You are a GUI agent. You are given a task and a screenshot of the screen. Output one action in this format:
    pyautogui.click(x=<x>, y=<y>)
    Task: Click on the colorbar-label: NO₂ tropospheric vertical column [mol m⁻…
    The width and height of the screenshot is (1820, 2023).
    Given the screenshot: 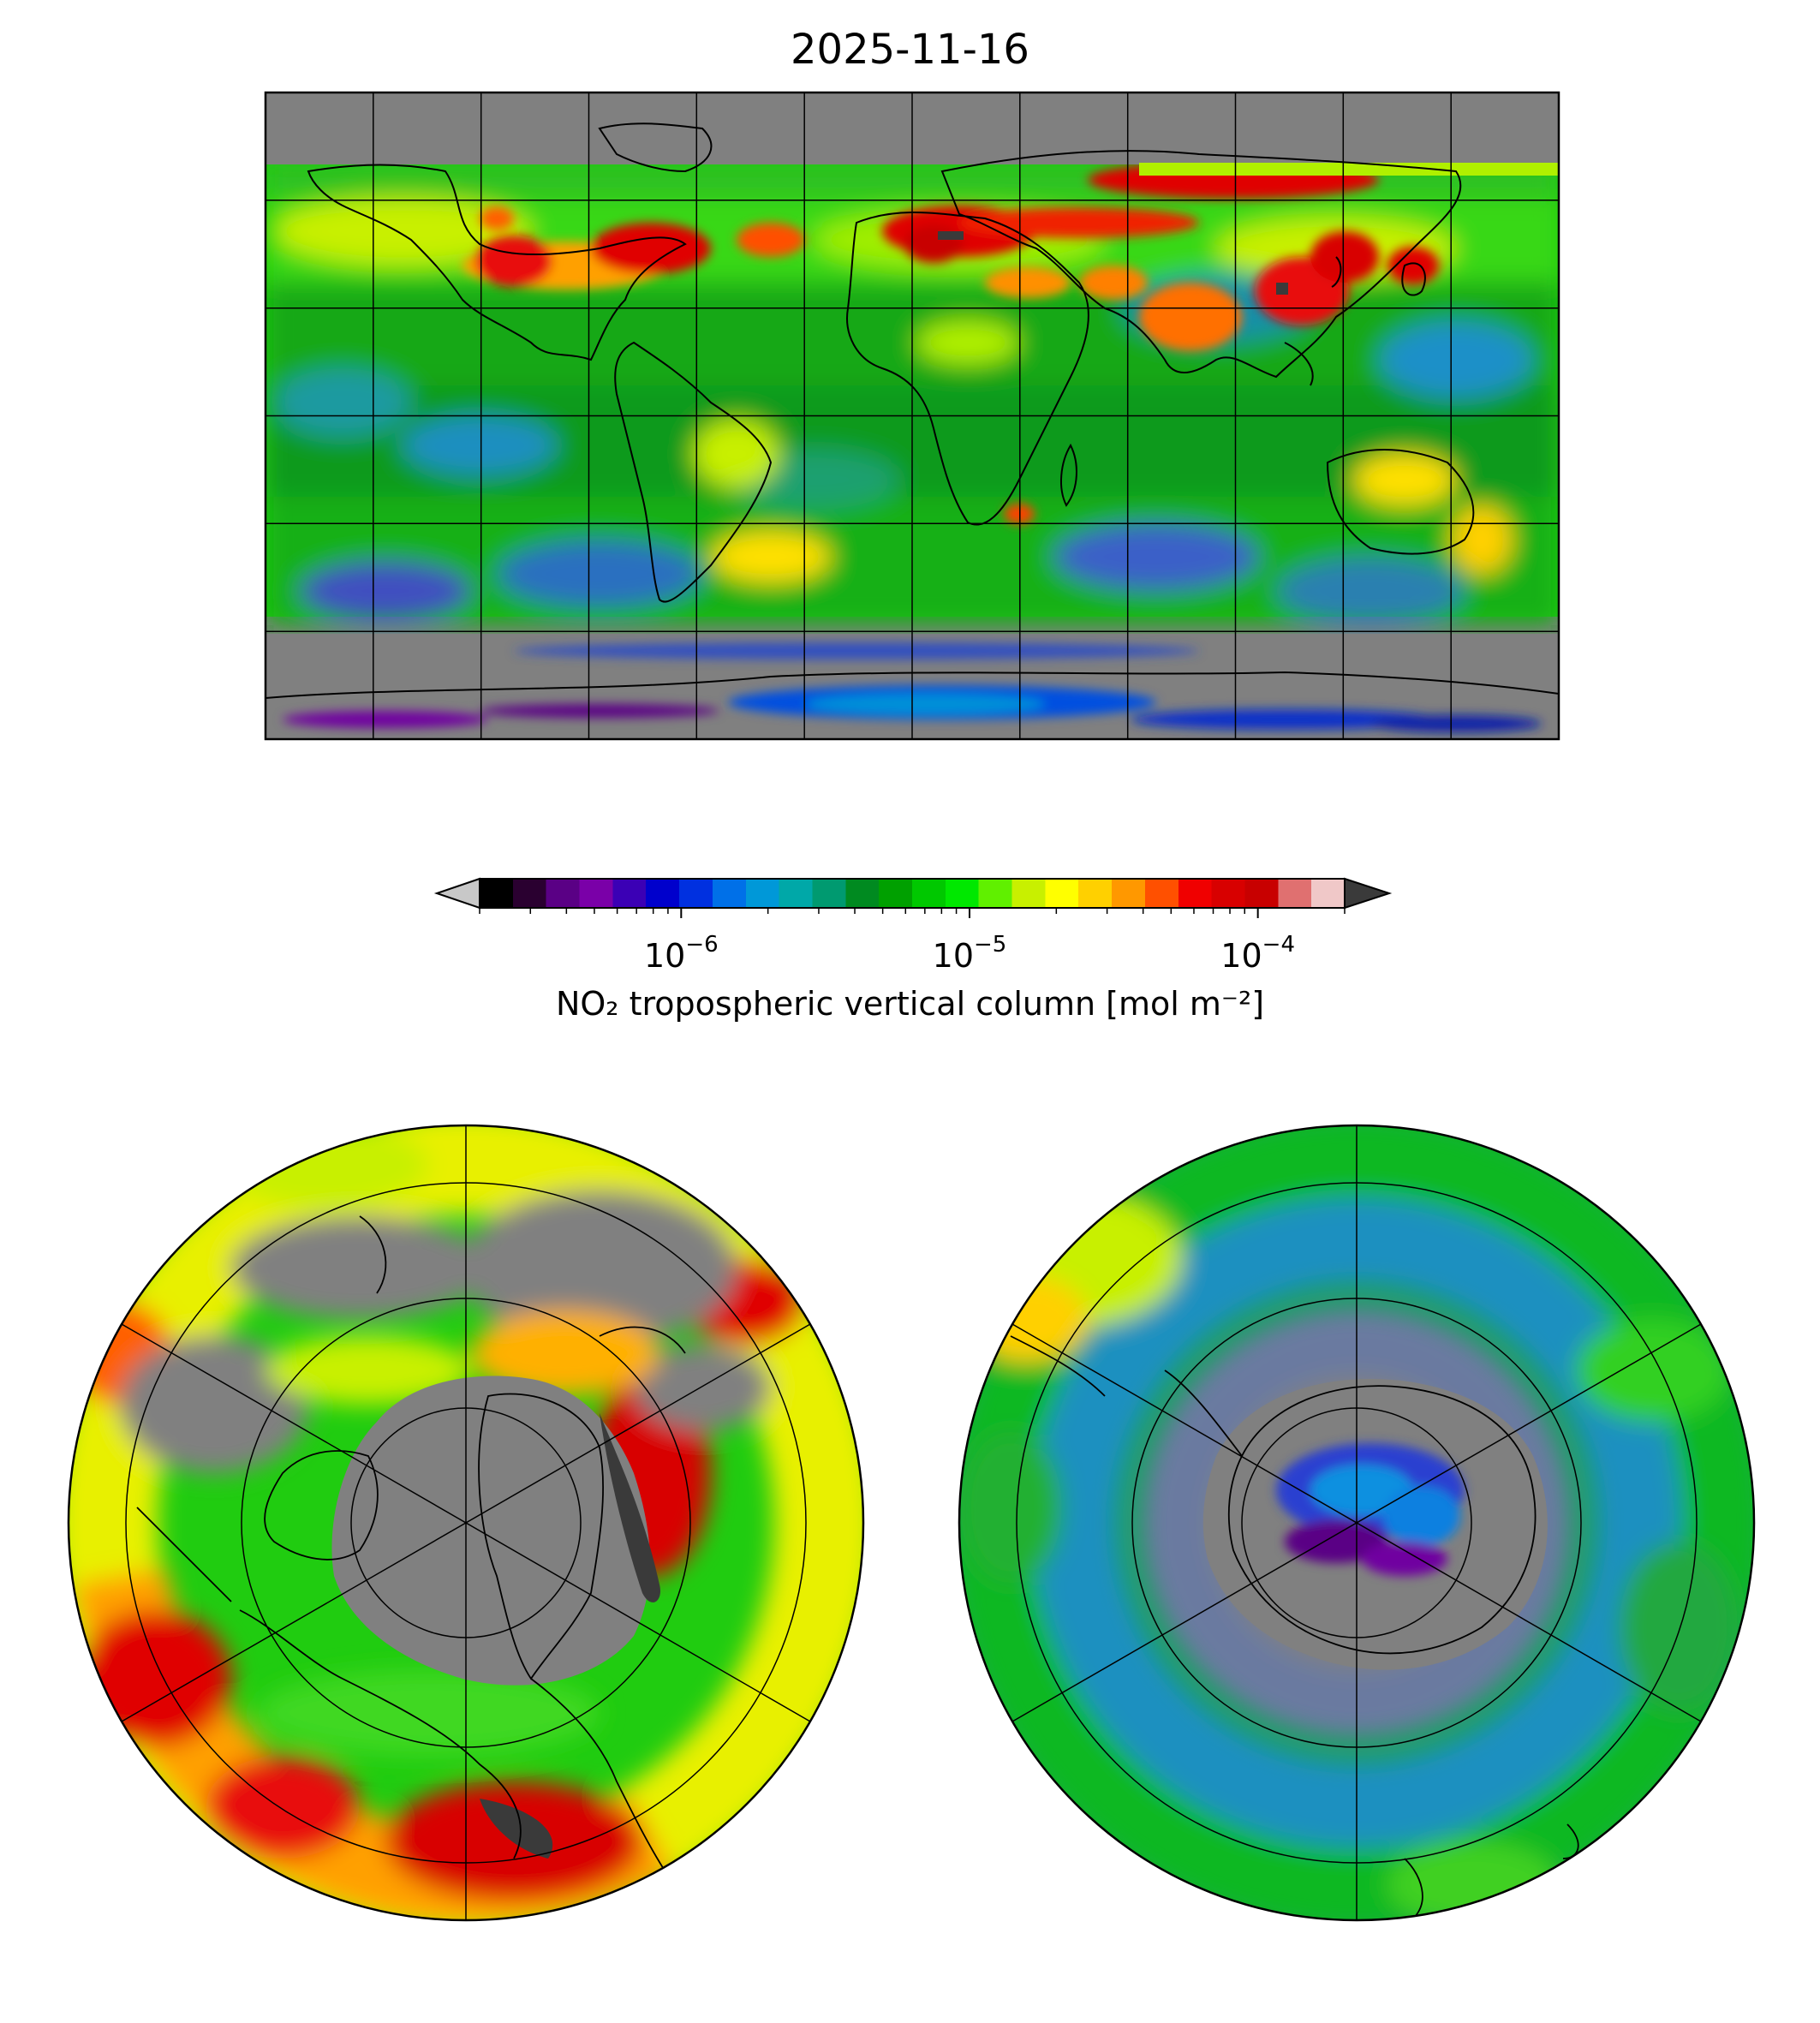 What is the action you would take?
    pyautogui.click(x=910, y=1004)
    